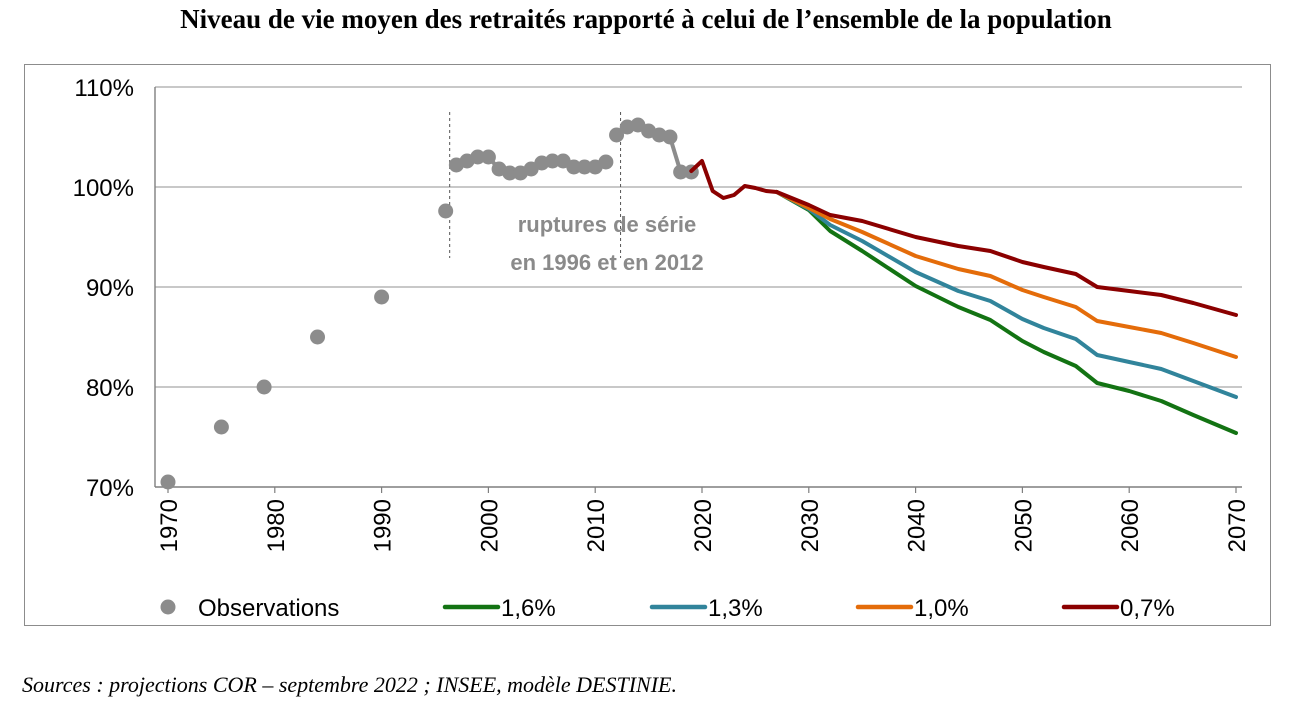  What do you see at coordinates (383, 525) in the screenshot?
I see `x-tick-label: 1990` at bounding box center [383, 525].